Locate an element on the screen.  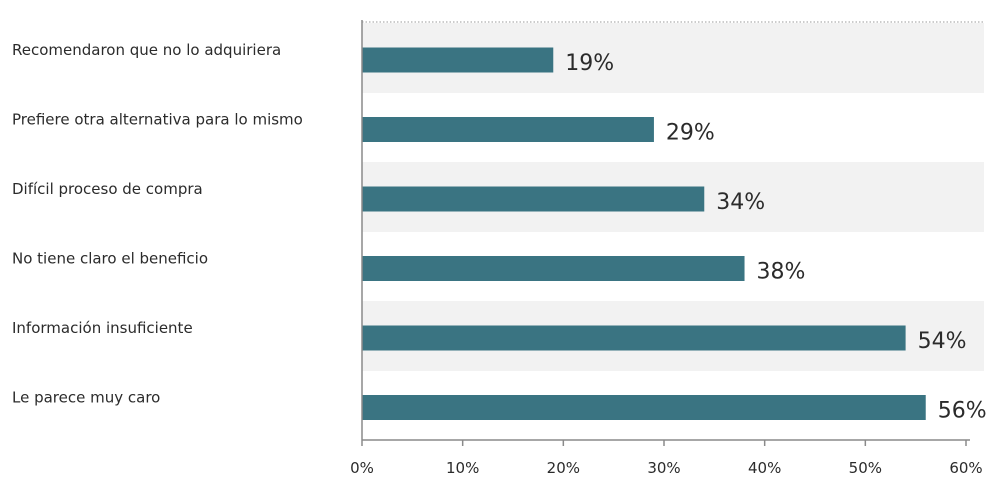
category-label: Le parece muy caro is located at coordinates (86, 398).